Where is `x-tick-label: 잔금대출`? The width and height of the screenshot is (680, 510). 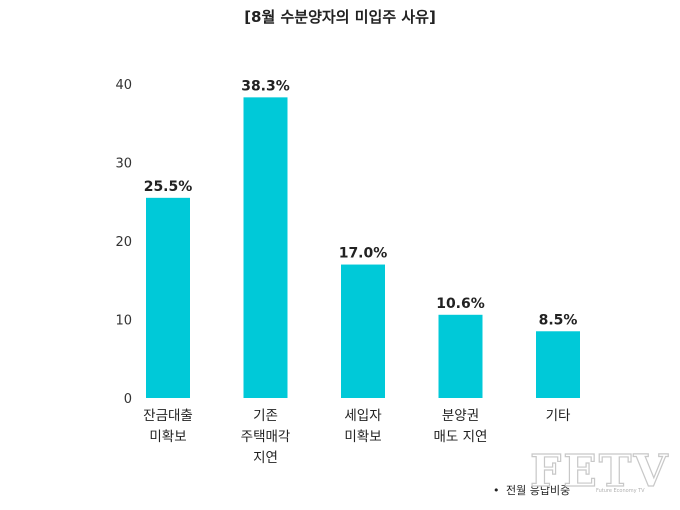
x-tick-label: 잔금대출 is located at coordinates (168, 416).